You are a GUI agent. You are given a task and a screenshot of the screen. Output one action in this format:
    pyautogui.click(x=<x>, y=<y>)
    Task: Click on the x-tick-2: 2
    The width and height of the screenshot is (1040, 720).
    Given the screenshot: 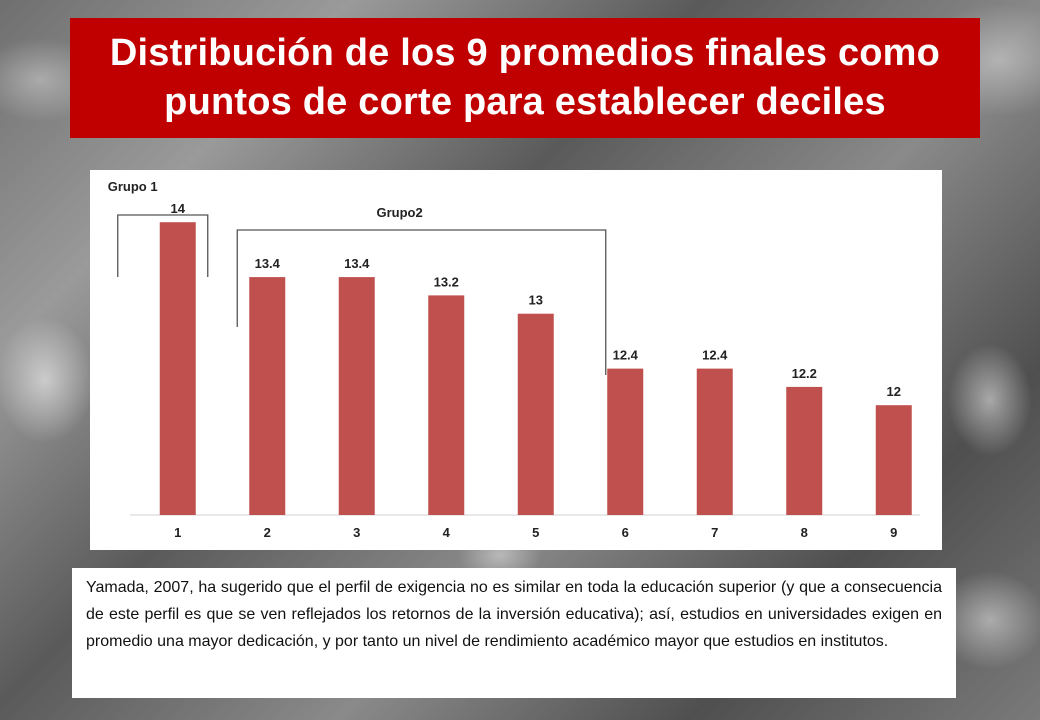 What is the action you would take?
    pyautogui.click(x=267, y=532)
    